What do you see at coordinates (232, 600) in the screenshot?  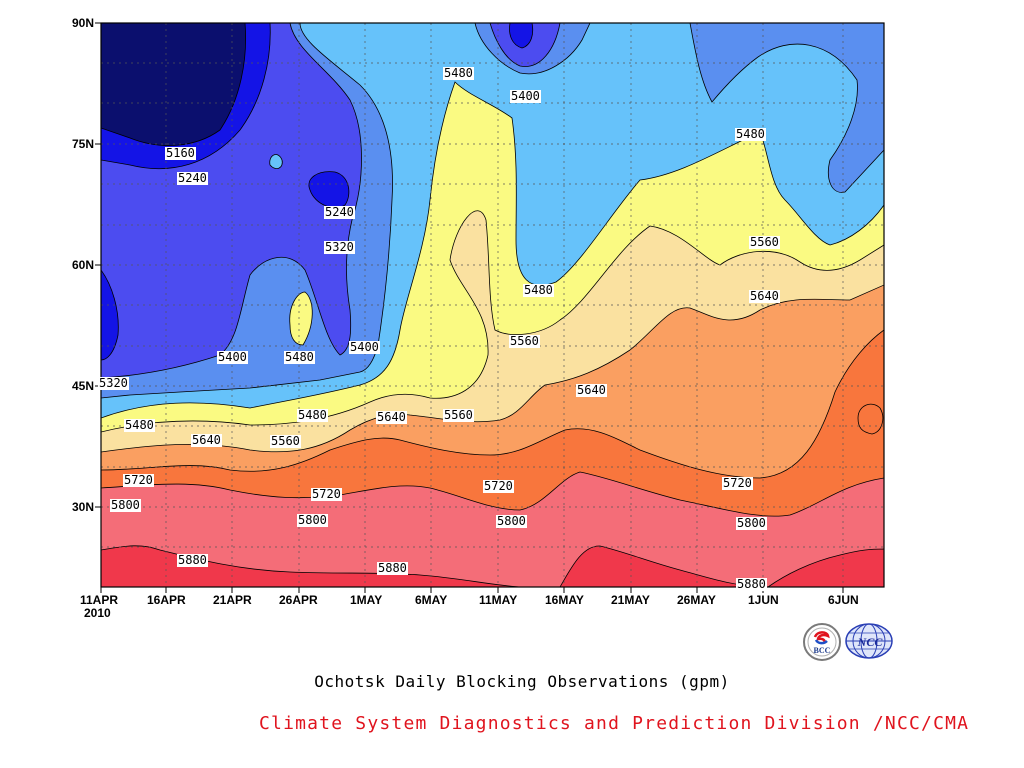 I see `x-tick-21apr: 21APR` at bounding box center [232, 600].